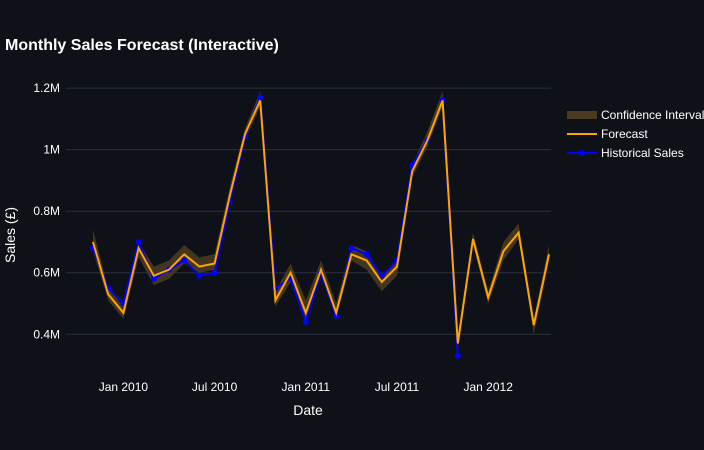  Describe the element at coordinates (397, 387) in the screenshot. I see `x-tick-label-3: Jul 2011` at that location.